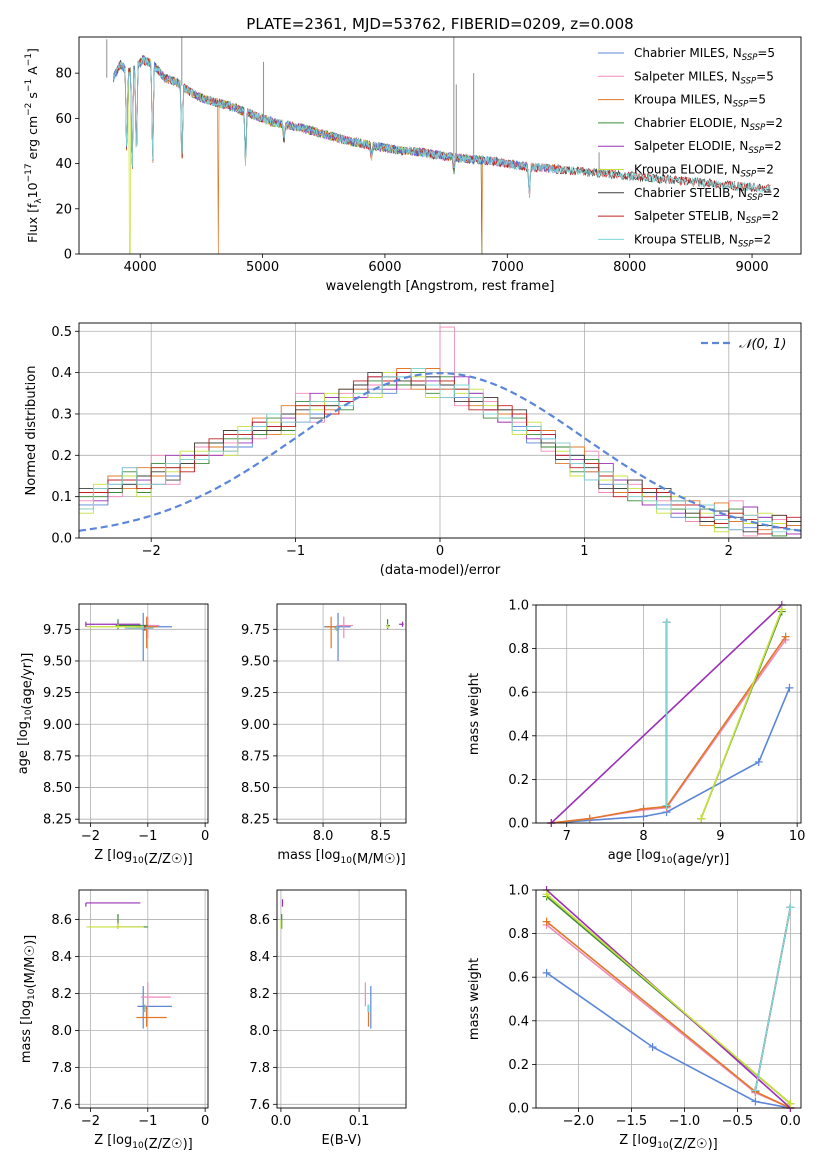  I want to click on x-tick-label: 0.1, so click(359, 1121).